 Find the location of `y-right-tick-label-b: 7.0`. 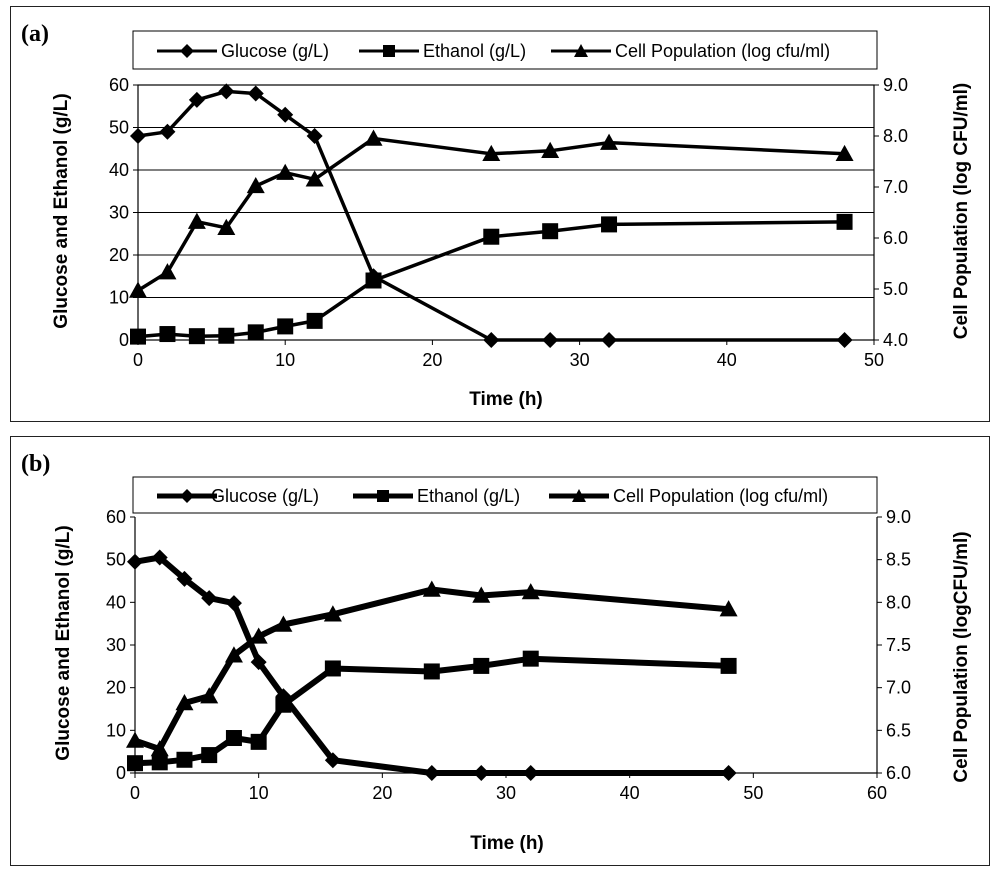

y-right-tick-label-b: 7.0 is located at coordinates (898, 688).